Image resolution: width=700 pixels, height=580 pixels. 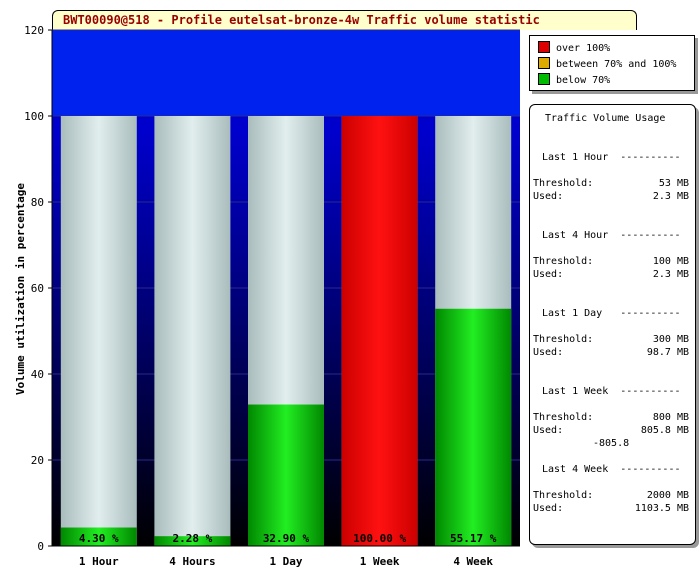 What do you see at coordinates (605, 118) in the screenshot?
I see `usage-panel-title: Traffic Volume Usage` at bounding box center [605, 118].